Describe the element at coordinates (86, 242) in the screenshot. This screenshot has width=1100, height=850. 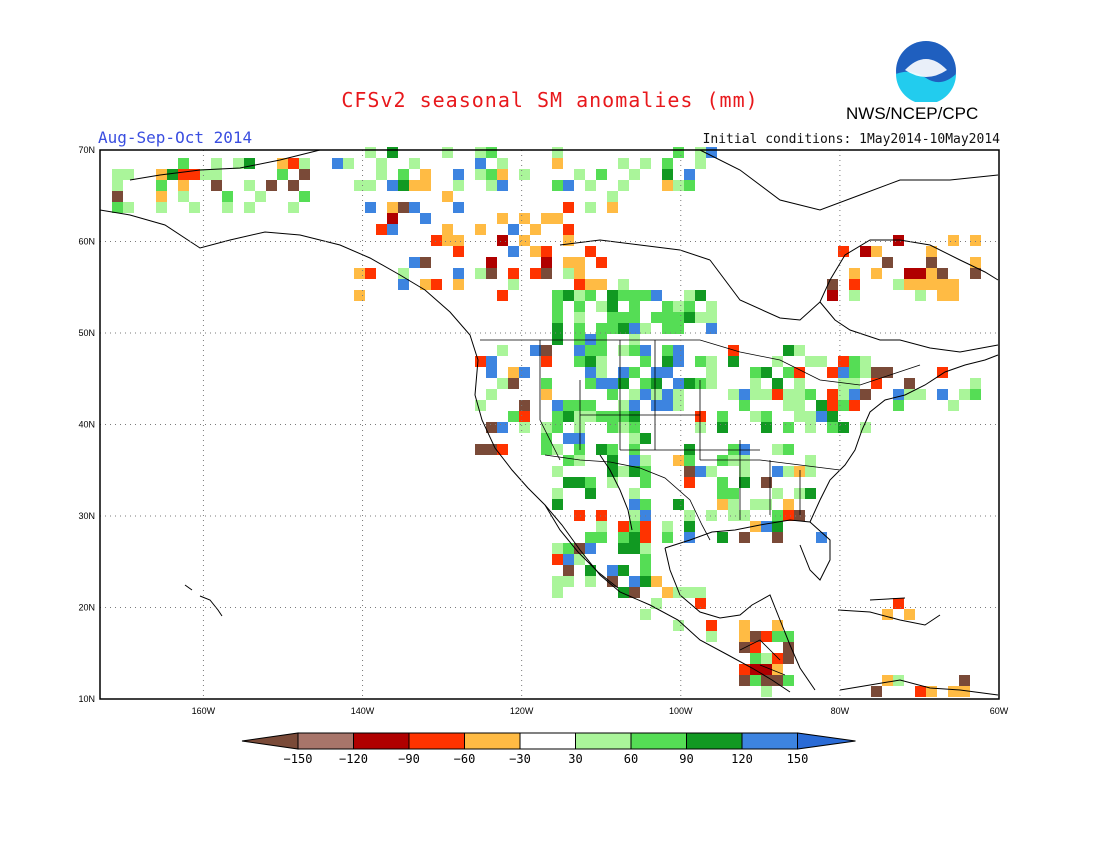
I see `lat-label: 60N` at that location.